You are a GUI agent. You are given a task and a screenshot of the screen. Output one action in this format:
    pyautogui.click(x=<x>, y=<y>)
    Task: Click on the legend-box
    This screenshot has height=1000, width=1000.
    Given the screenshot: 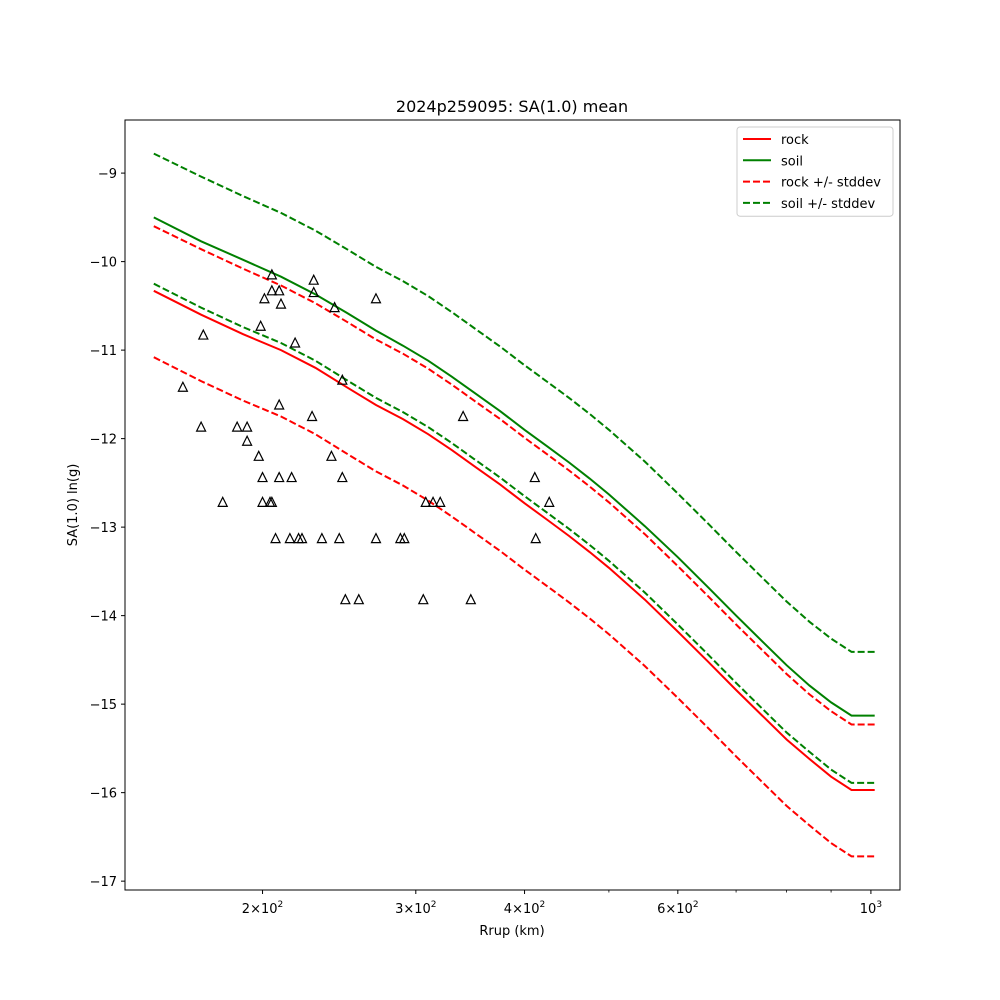 What is the action you would take?
    pyautogui.click(x=815, y=171)
    